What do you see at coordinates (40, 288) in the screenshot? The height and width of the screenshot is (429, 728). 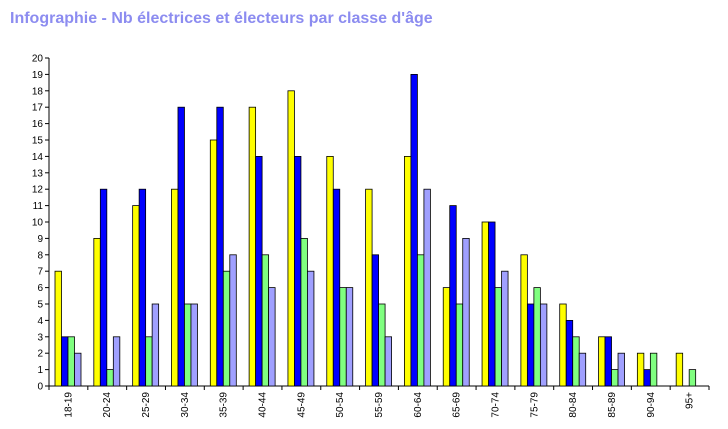 I see `y-tick-label: 6` at bounding box center [40, 288].